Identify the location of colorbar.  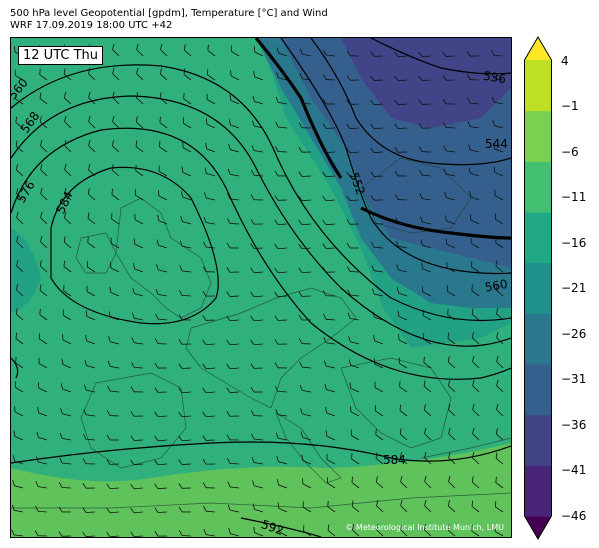
(538, 288).